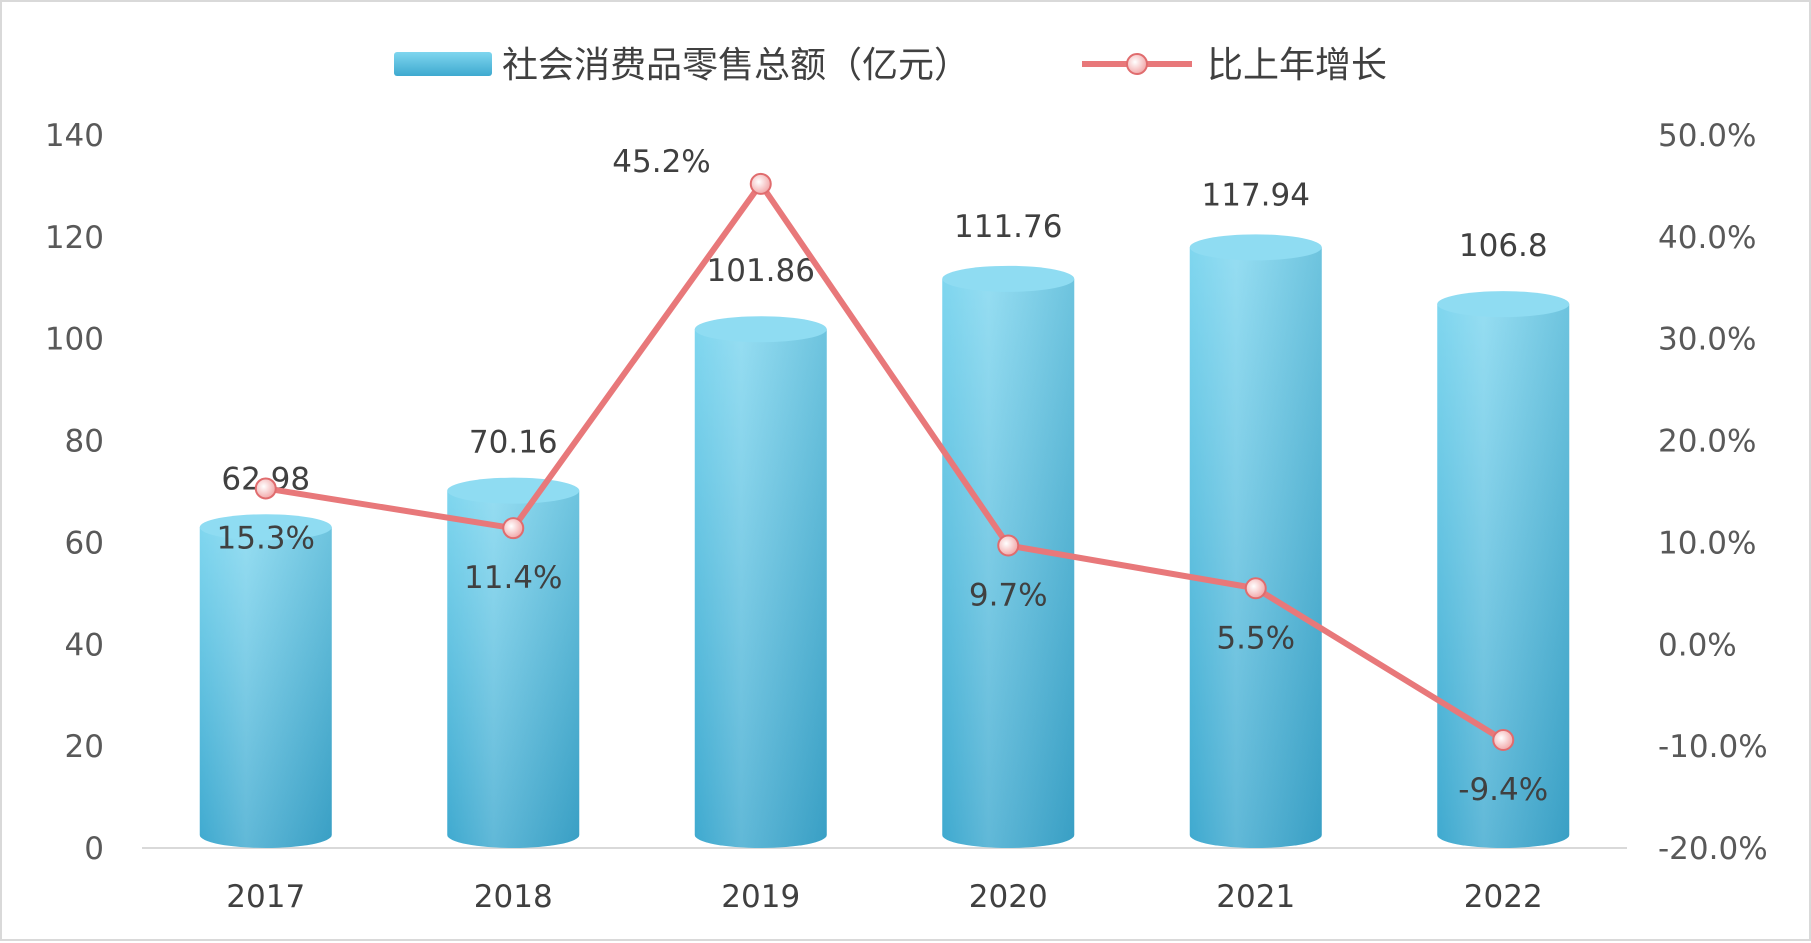 The width and height of the screenshot is (1811, 943). Describe the element at coordinates (1707, 238) in the screenshot. I see `y-right-tick-label: 40.0%` at that location.